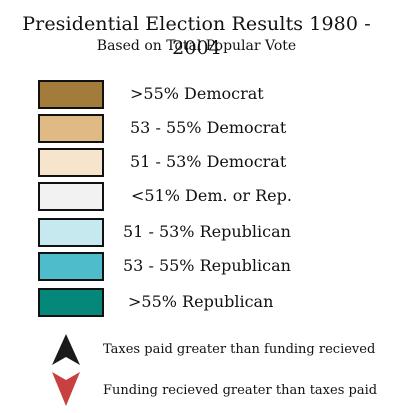 This screenshot has height=413, width=393. Describe the element at coordinates (66, 349) in the screenshot. I see `up-arrow-icon` at that location.